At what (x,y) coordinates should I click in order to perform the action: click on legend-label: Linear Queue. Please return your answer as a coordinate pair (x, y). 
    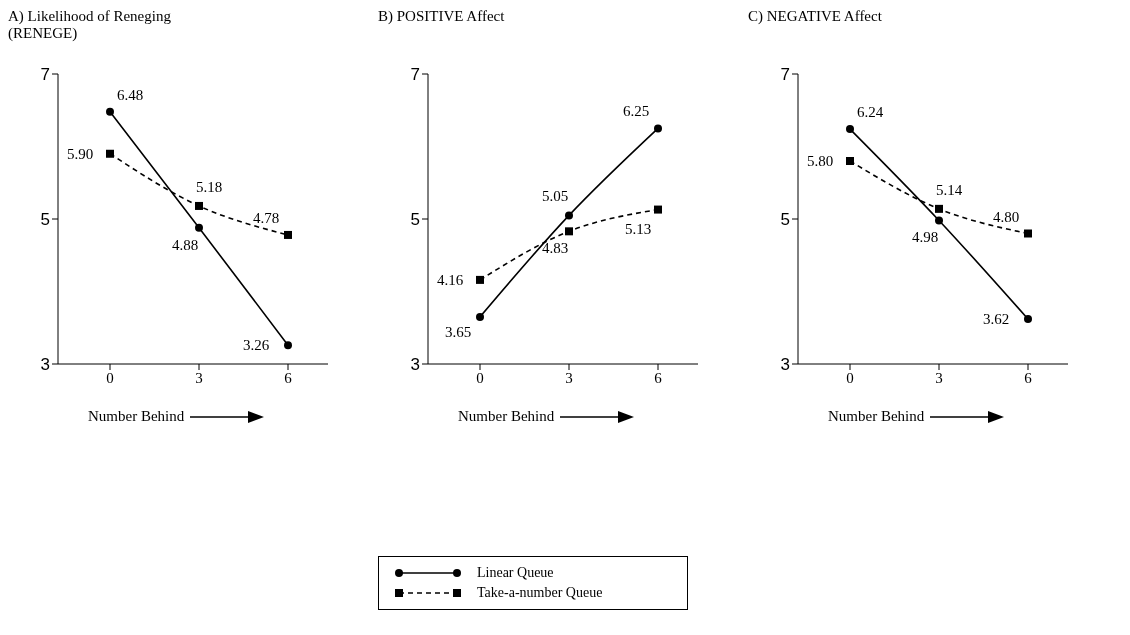
    Looking at the image, I should click on (515, 573).